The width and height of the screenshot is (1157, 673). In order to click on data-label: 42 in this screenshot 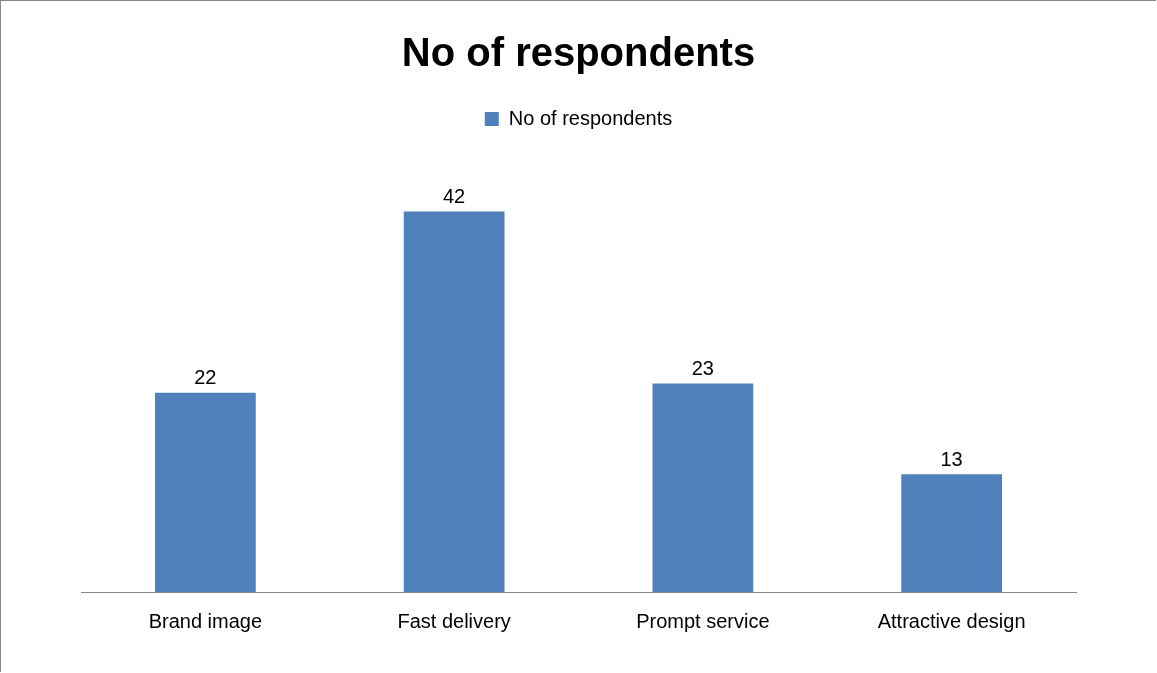, I will do `click(454, 196)`.